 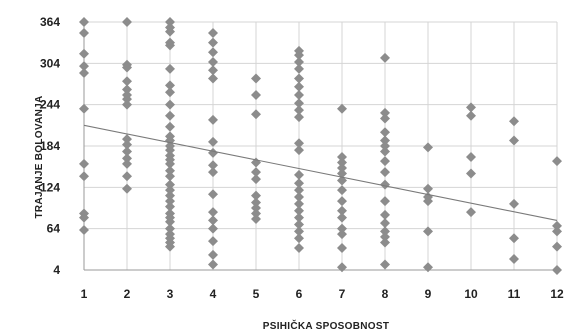 I want to click on x-tick-label: 12, so click(x=557, y=294).